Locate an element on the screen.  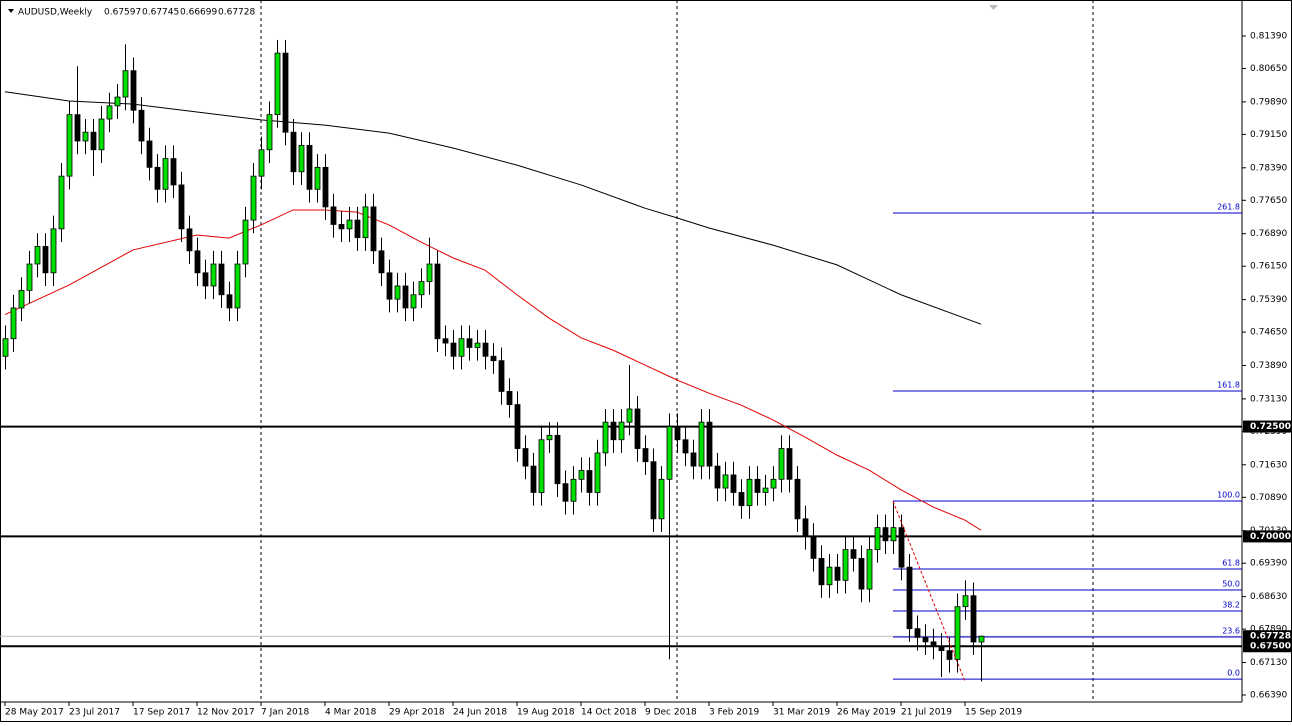
current-price-label: 0.67728 is located at coordinates (1270, 637).